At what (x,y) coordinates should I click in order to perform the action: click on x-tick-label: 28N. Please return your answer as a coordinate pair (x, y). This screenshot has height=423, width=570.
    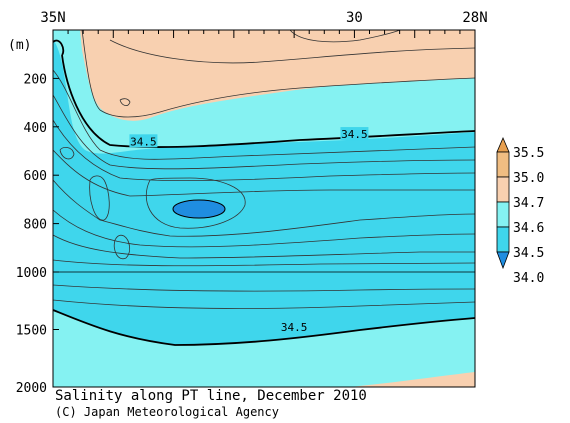
    Looking at the image, I should click on (474, 18).